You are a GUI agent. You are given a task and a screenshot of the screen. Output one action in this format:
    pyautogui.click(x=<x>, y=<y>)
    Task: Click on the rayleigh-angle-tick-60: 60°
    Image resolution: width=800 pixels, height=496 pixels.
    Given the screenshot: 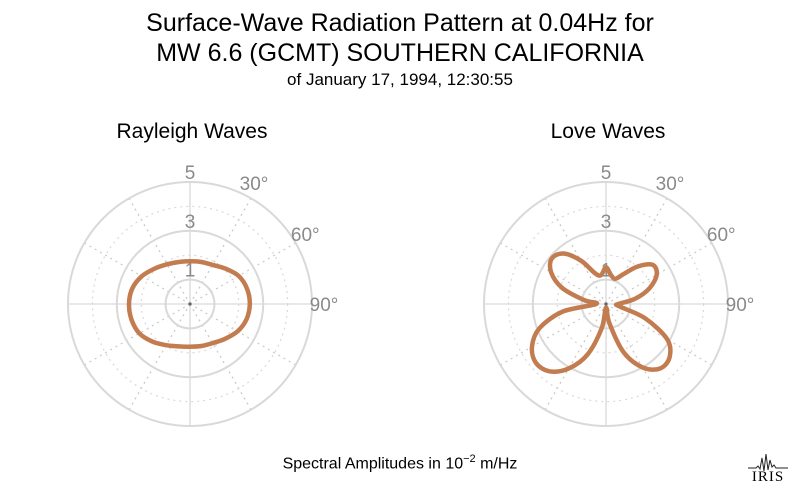 What is the action you would take?
    pyautogui.click(x=305, y=235)
    